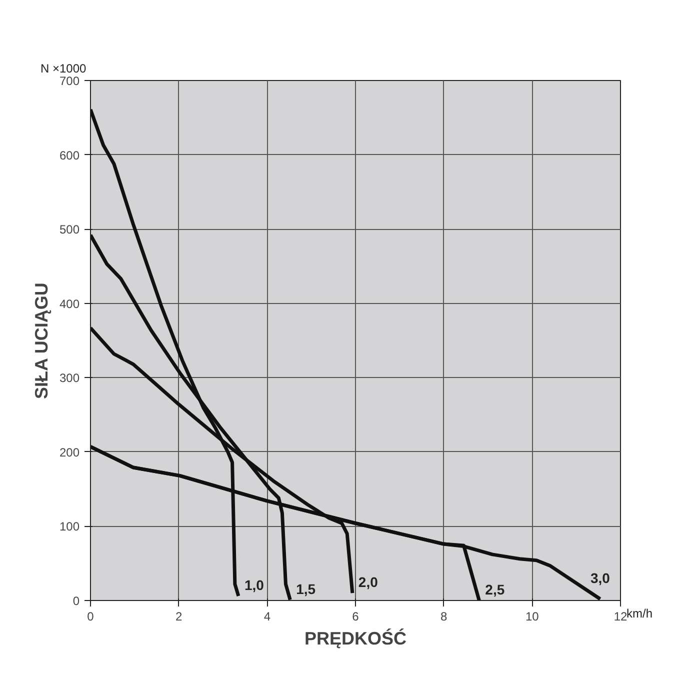 The height and width of the screenshot is (687, 678). Describe the element at coordinates (69, 81) in the screenshot. I see `y-tick-label: 700` at that location.